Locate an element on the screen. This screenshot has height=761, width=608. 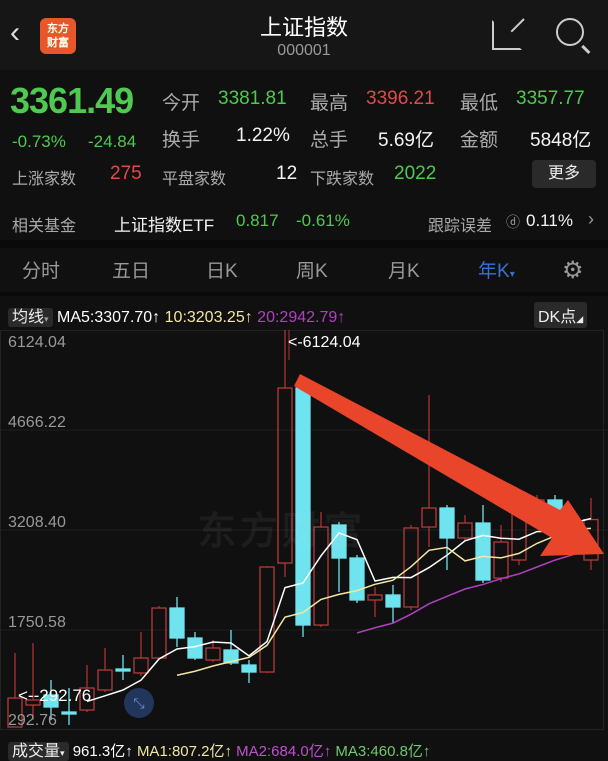
tab-yearly-k: 年K▾ is located at coordinates (496, 269).